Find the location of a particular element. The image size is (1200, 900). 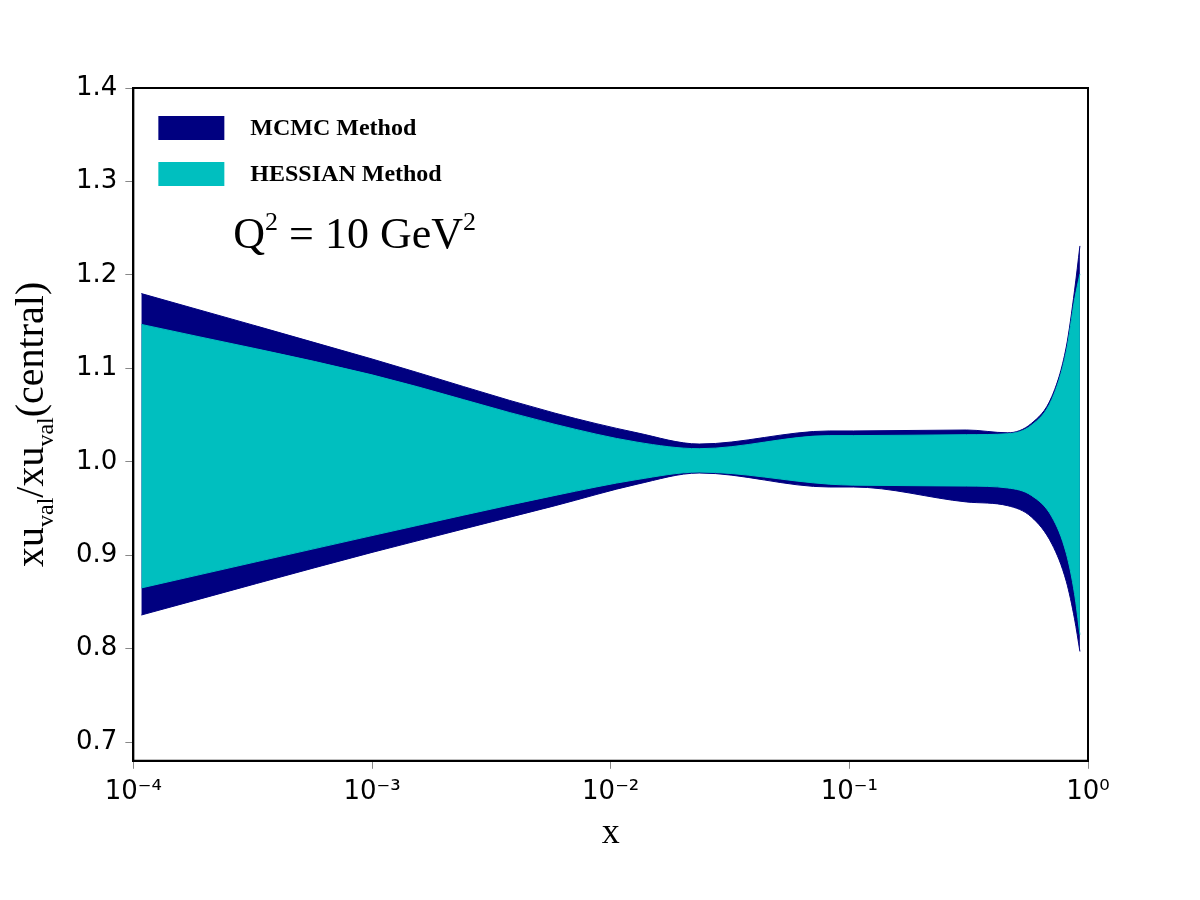

y-tick-label: 0.7 is located at coordinates (96, 739).